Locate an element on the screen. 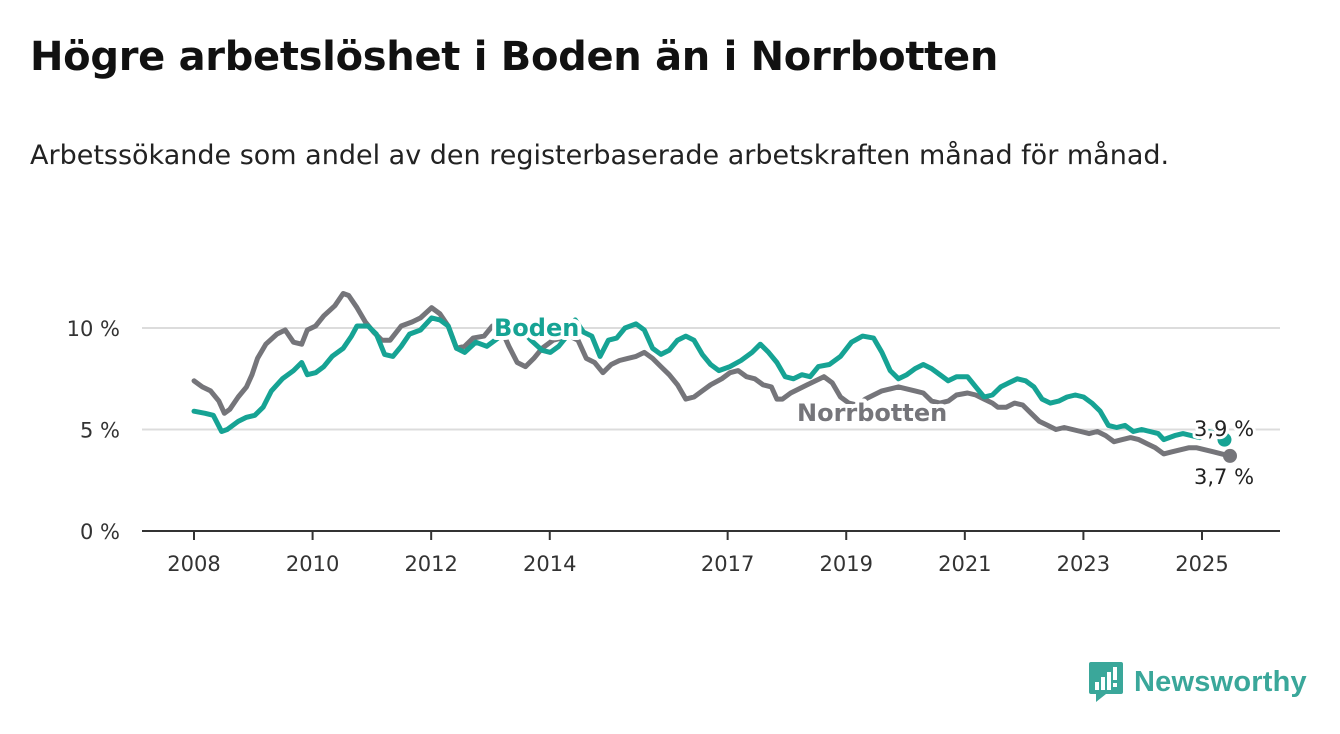  gridlines is located at coordinates (711, 379).